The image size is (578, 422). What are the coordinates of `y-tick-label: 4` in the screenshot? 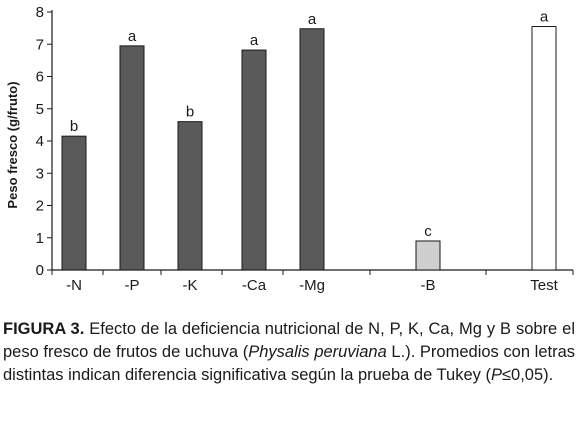 It's located at (40, 141).